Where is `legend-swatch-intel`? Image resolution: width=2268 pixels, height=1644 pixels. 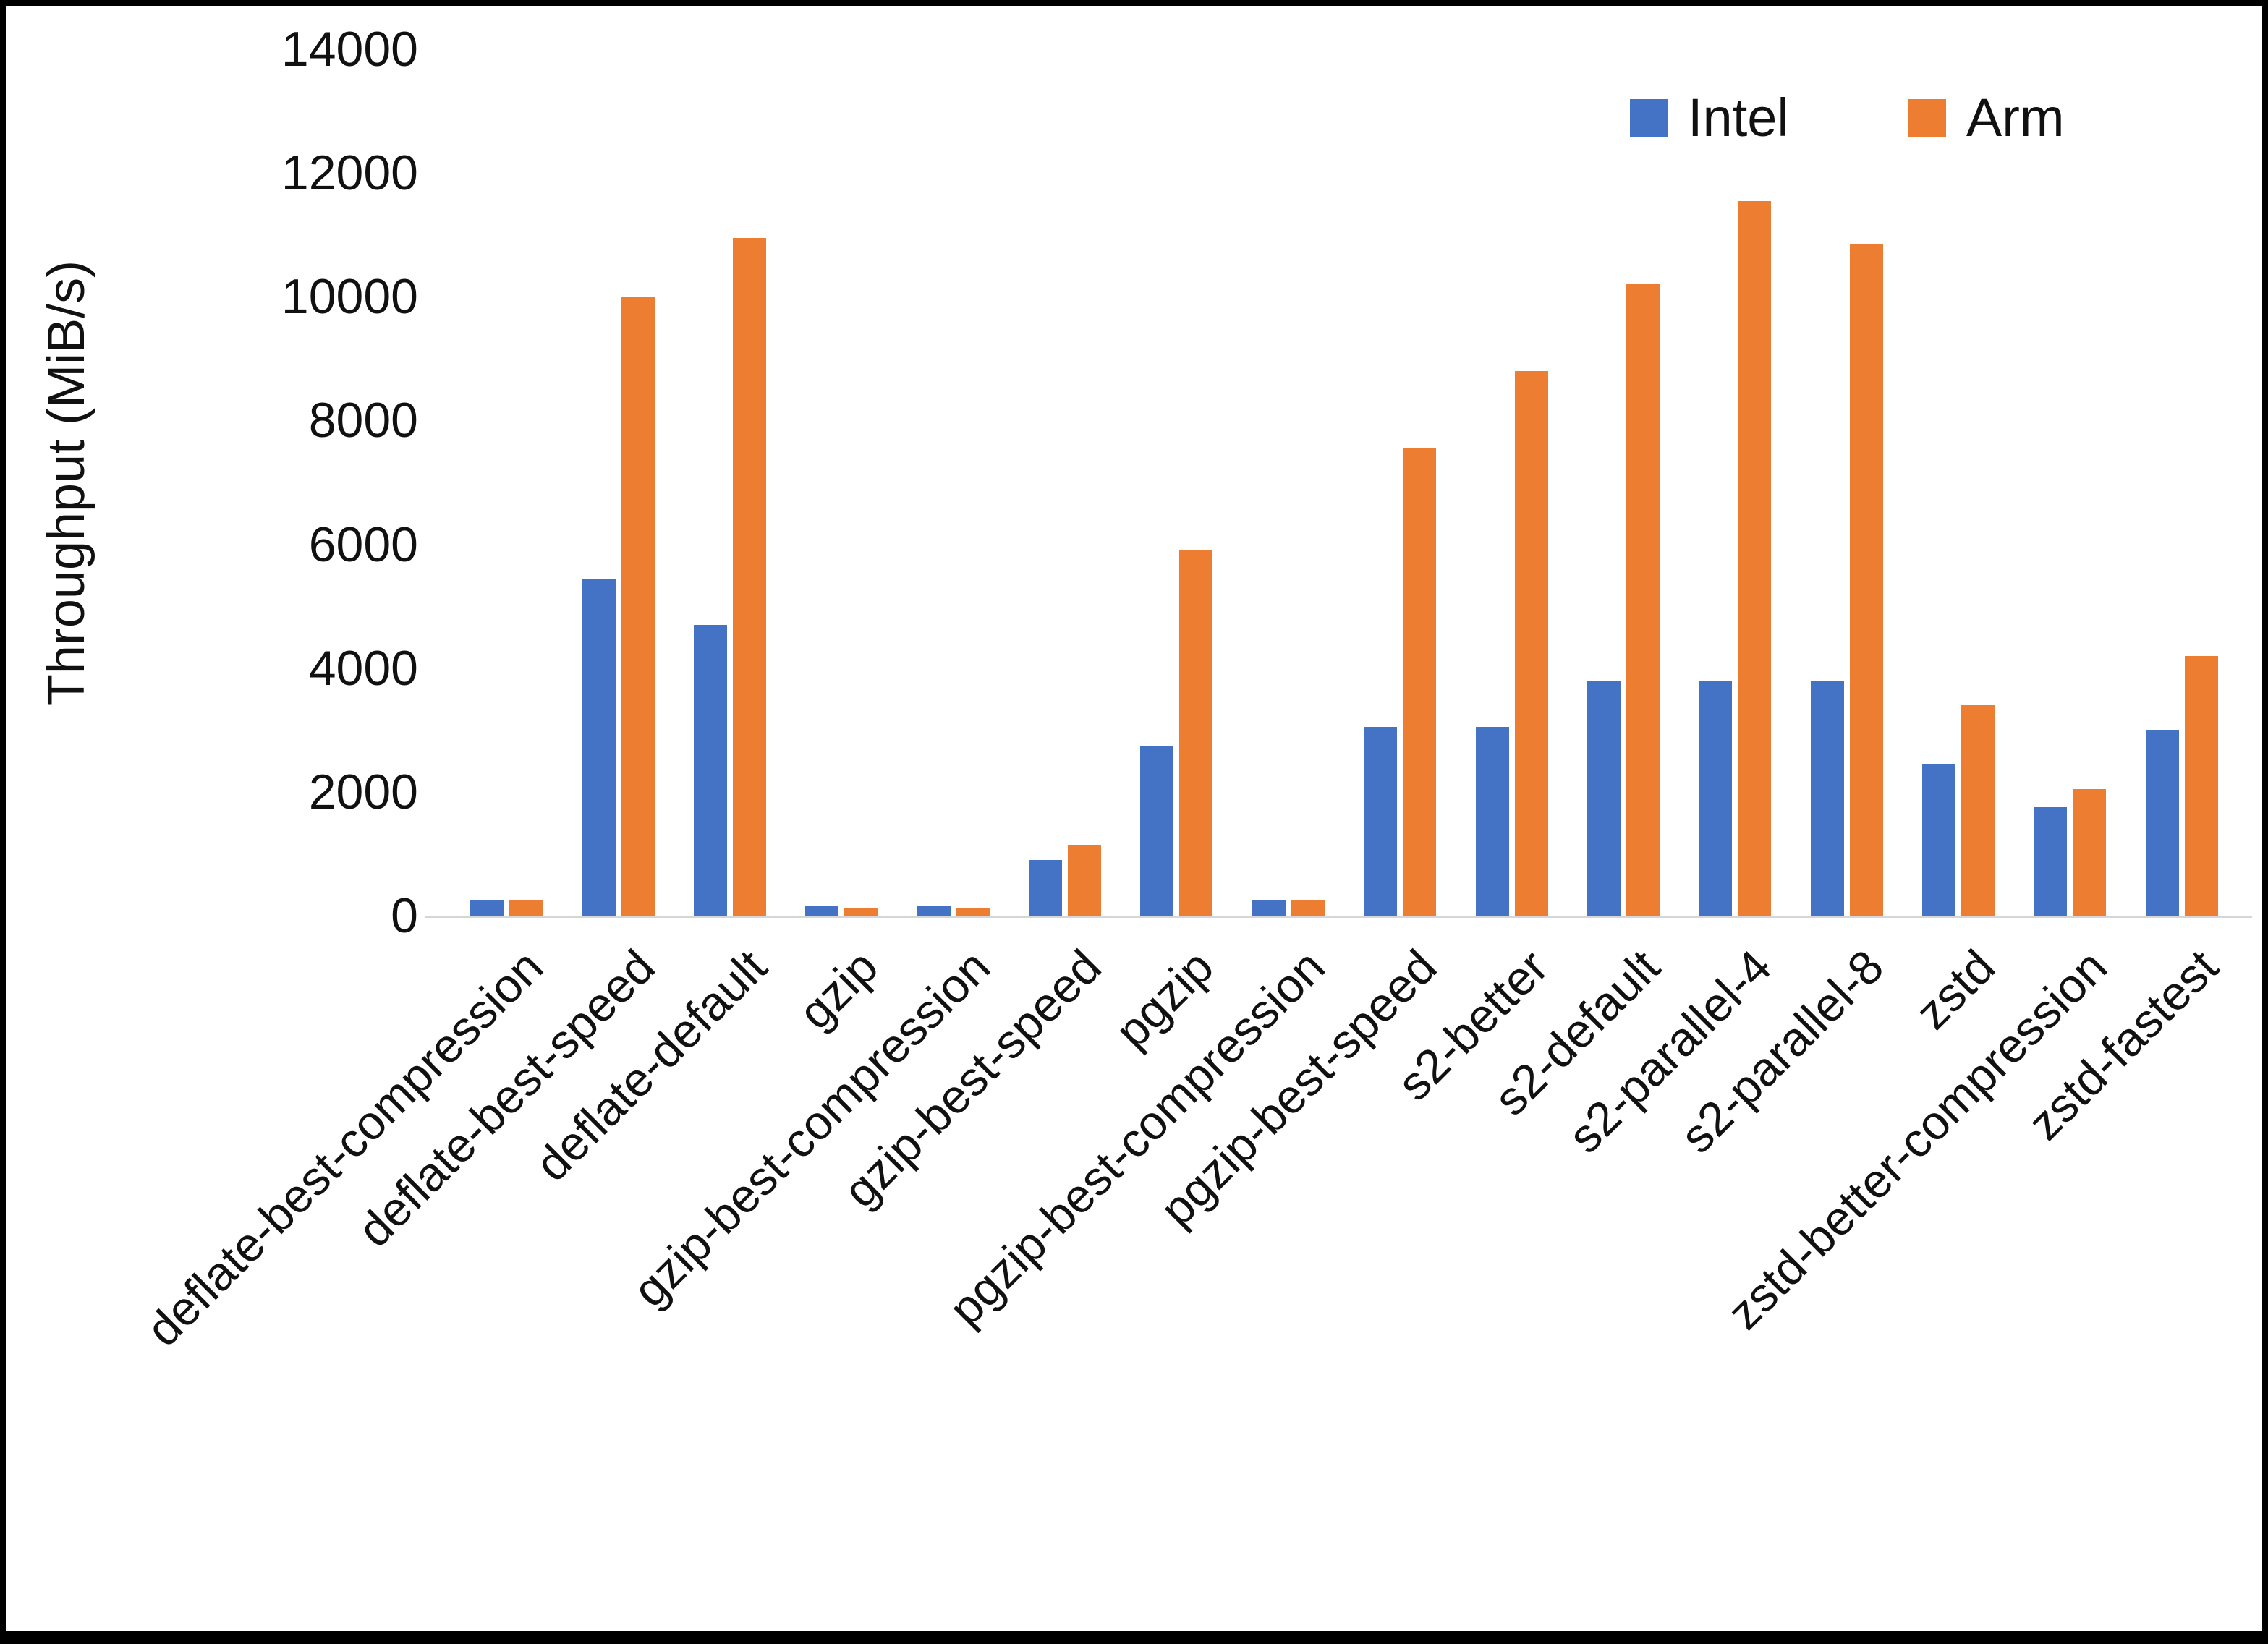 legend-swatch-intel is located at coordinates (1649, 117).